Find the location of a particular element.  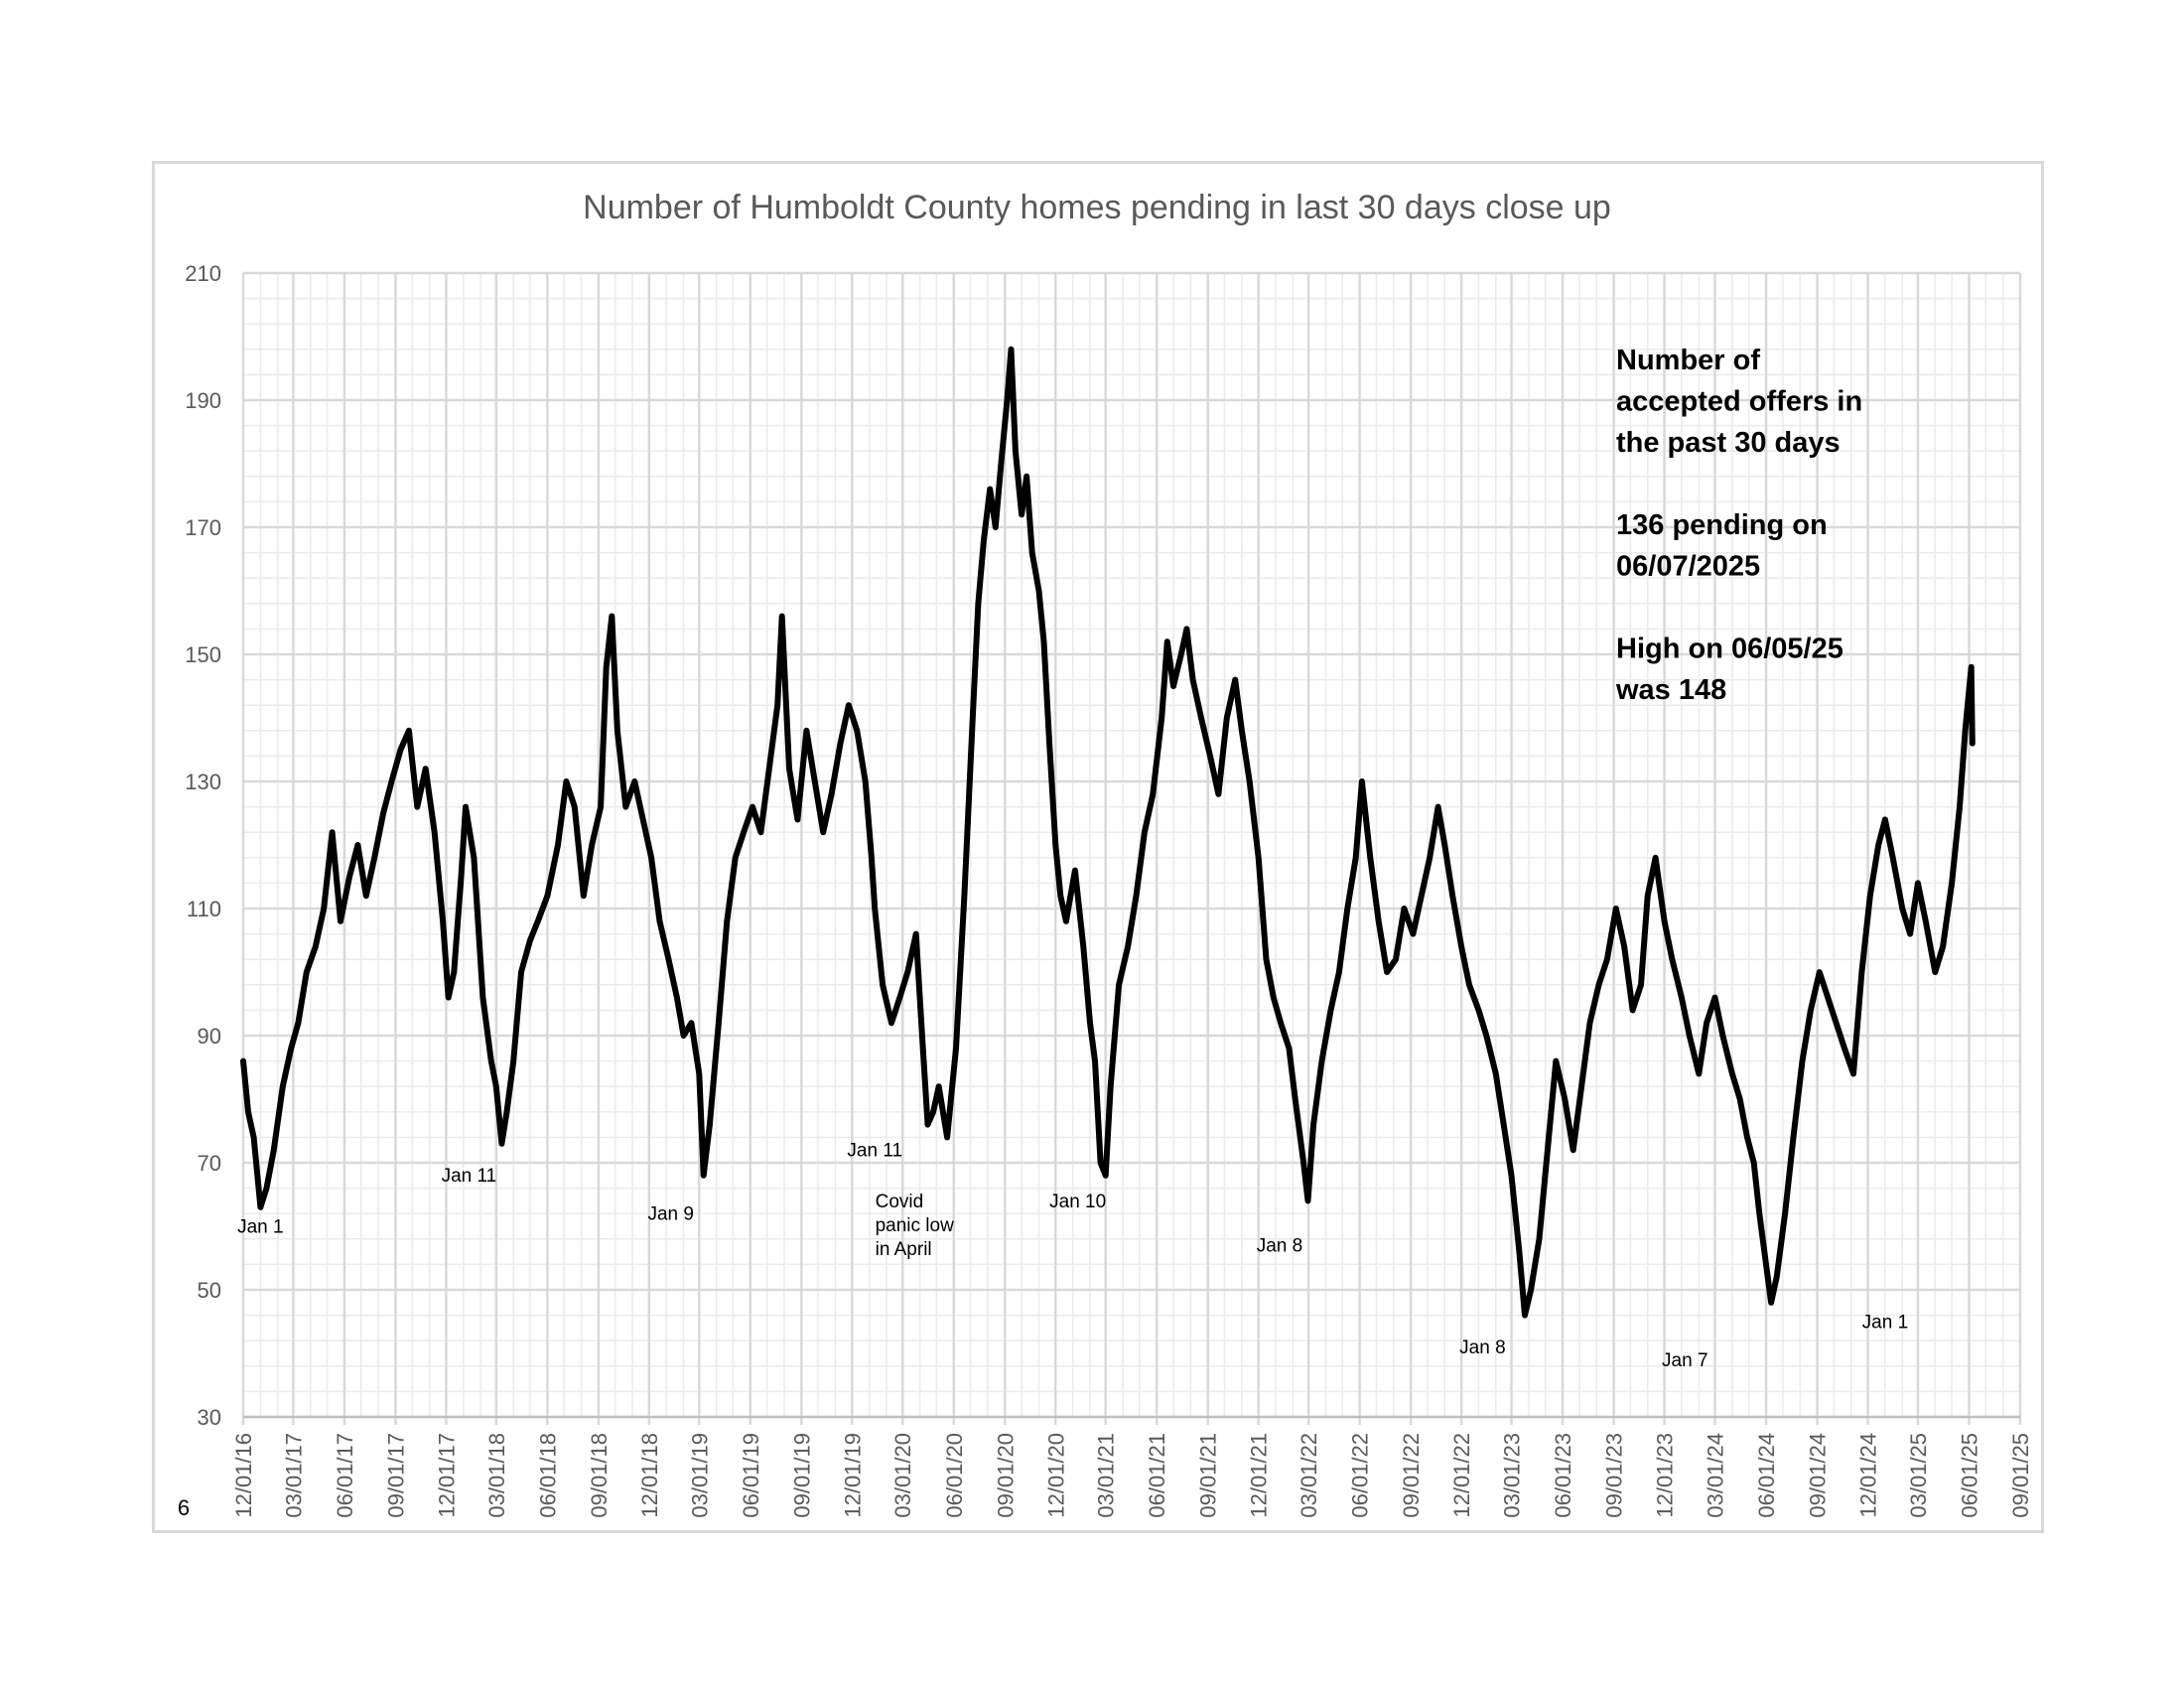

x-tick-label: 03/01/19 is located at coordinates (699, 1475).